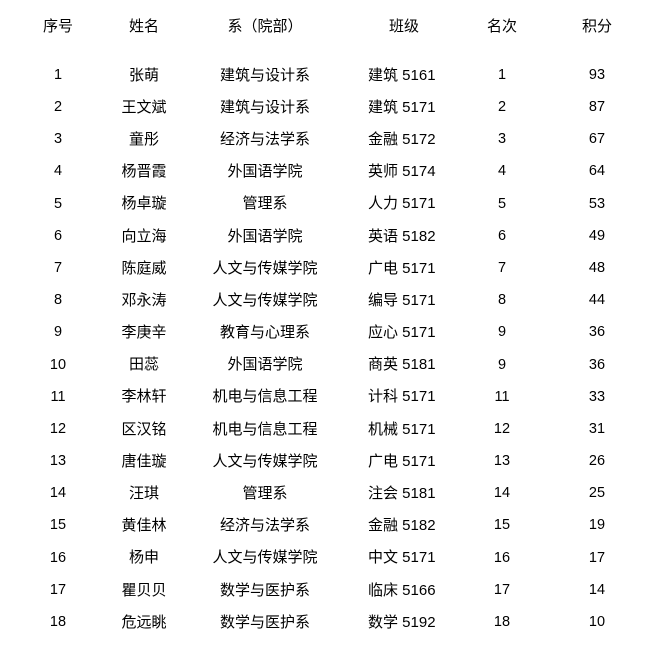  I want to click on cell-score: 48, so click(597, 267).